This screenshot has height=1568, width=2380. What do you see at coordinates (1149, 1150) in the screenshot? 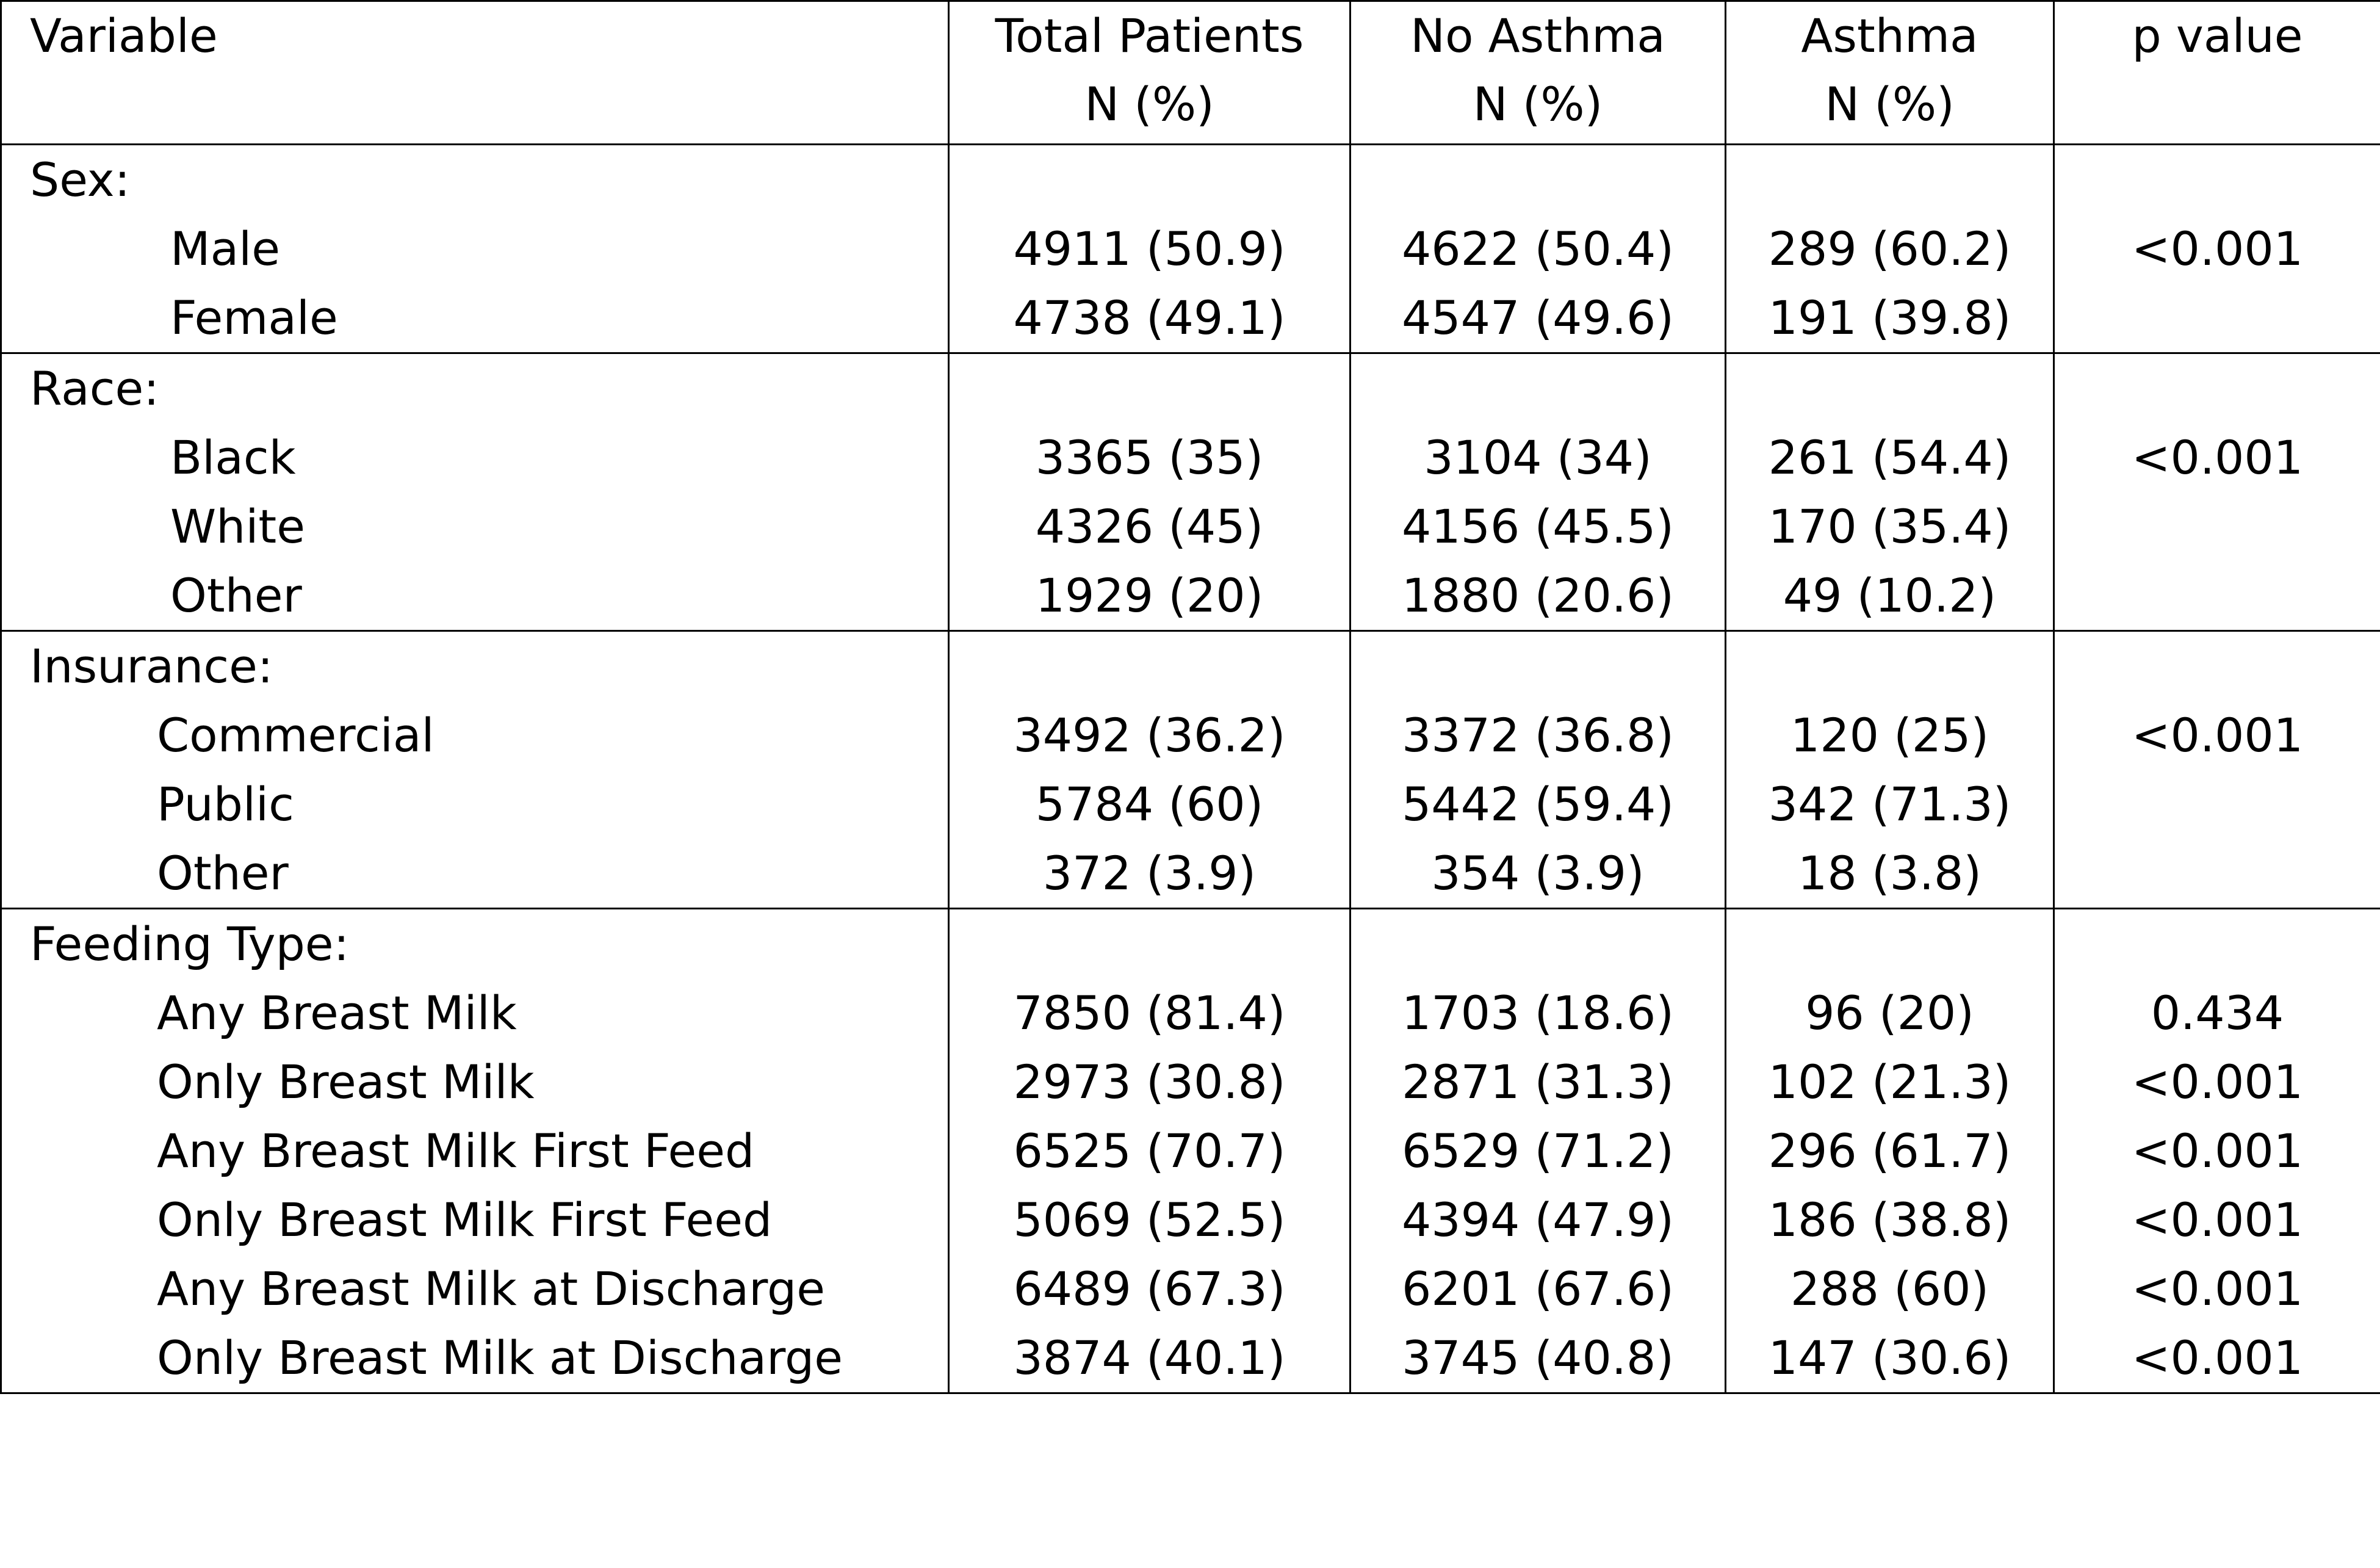
I see `cell-total: 6525 (70.7)` at bounding box center [1149, 1150].